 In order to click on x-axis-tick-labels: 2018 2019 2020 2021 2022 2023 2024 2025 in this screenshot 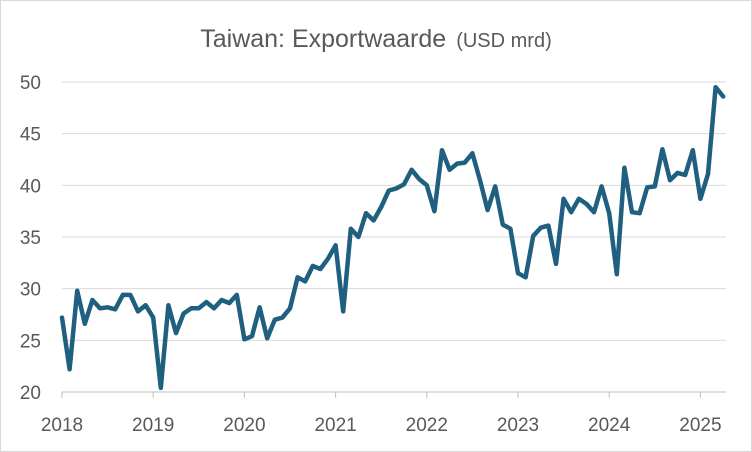, I will do `click(381, 425)`.